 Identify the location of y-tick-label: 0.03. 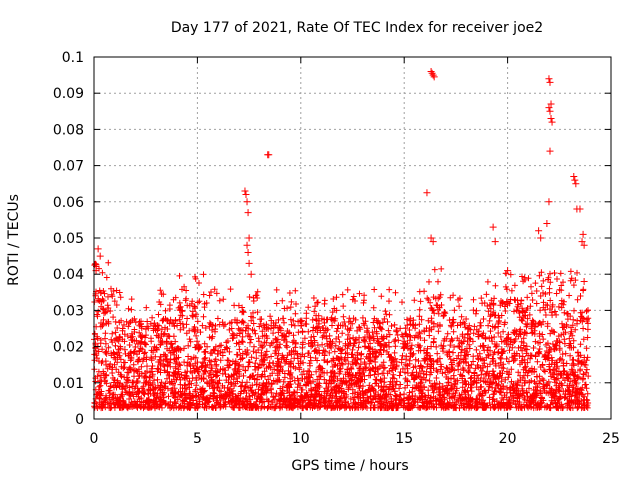
(68, 311).